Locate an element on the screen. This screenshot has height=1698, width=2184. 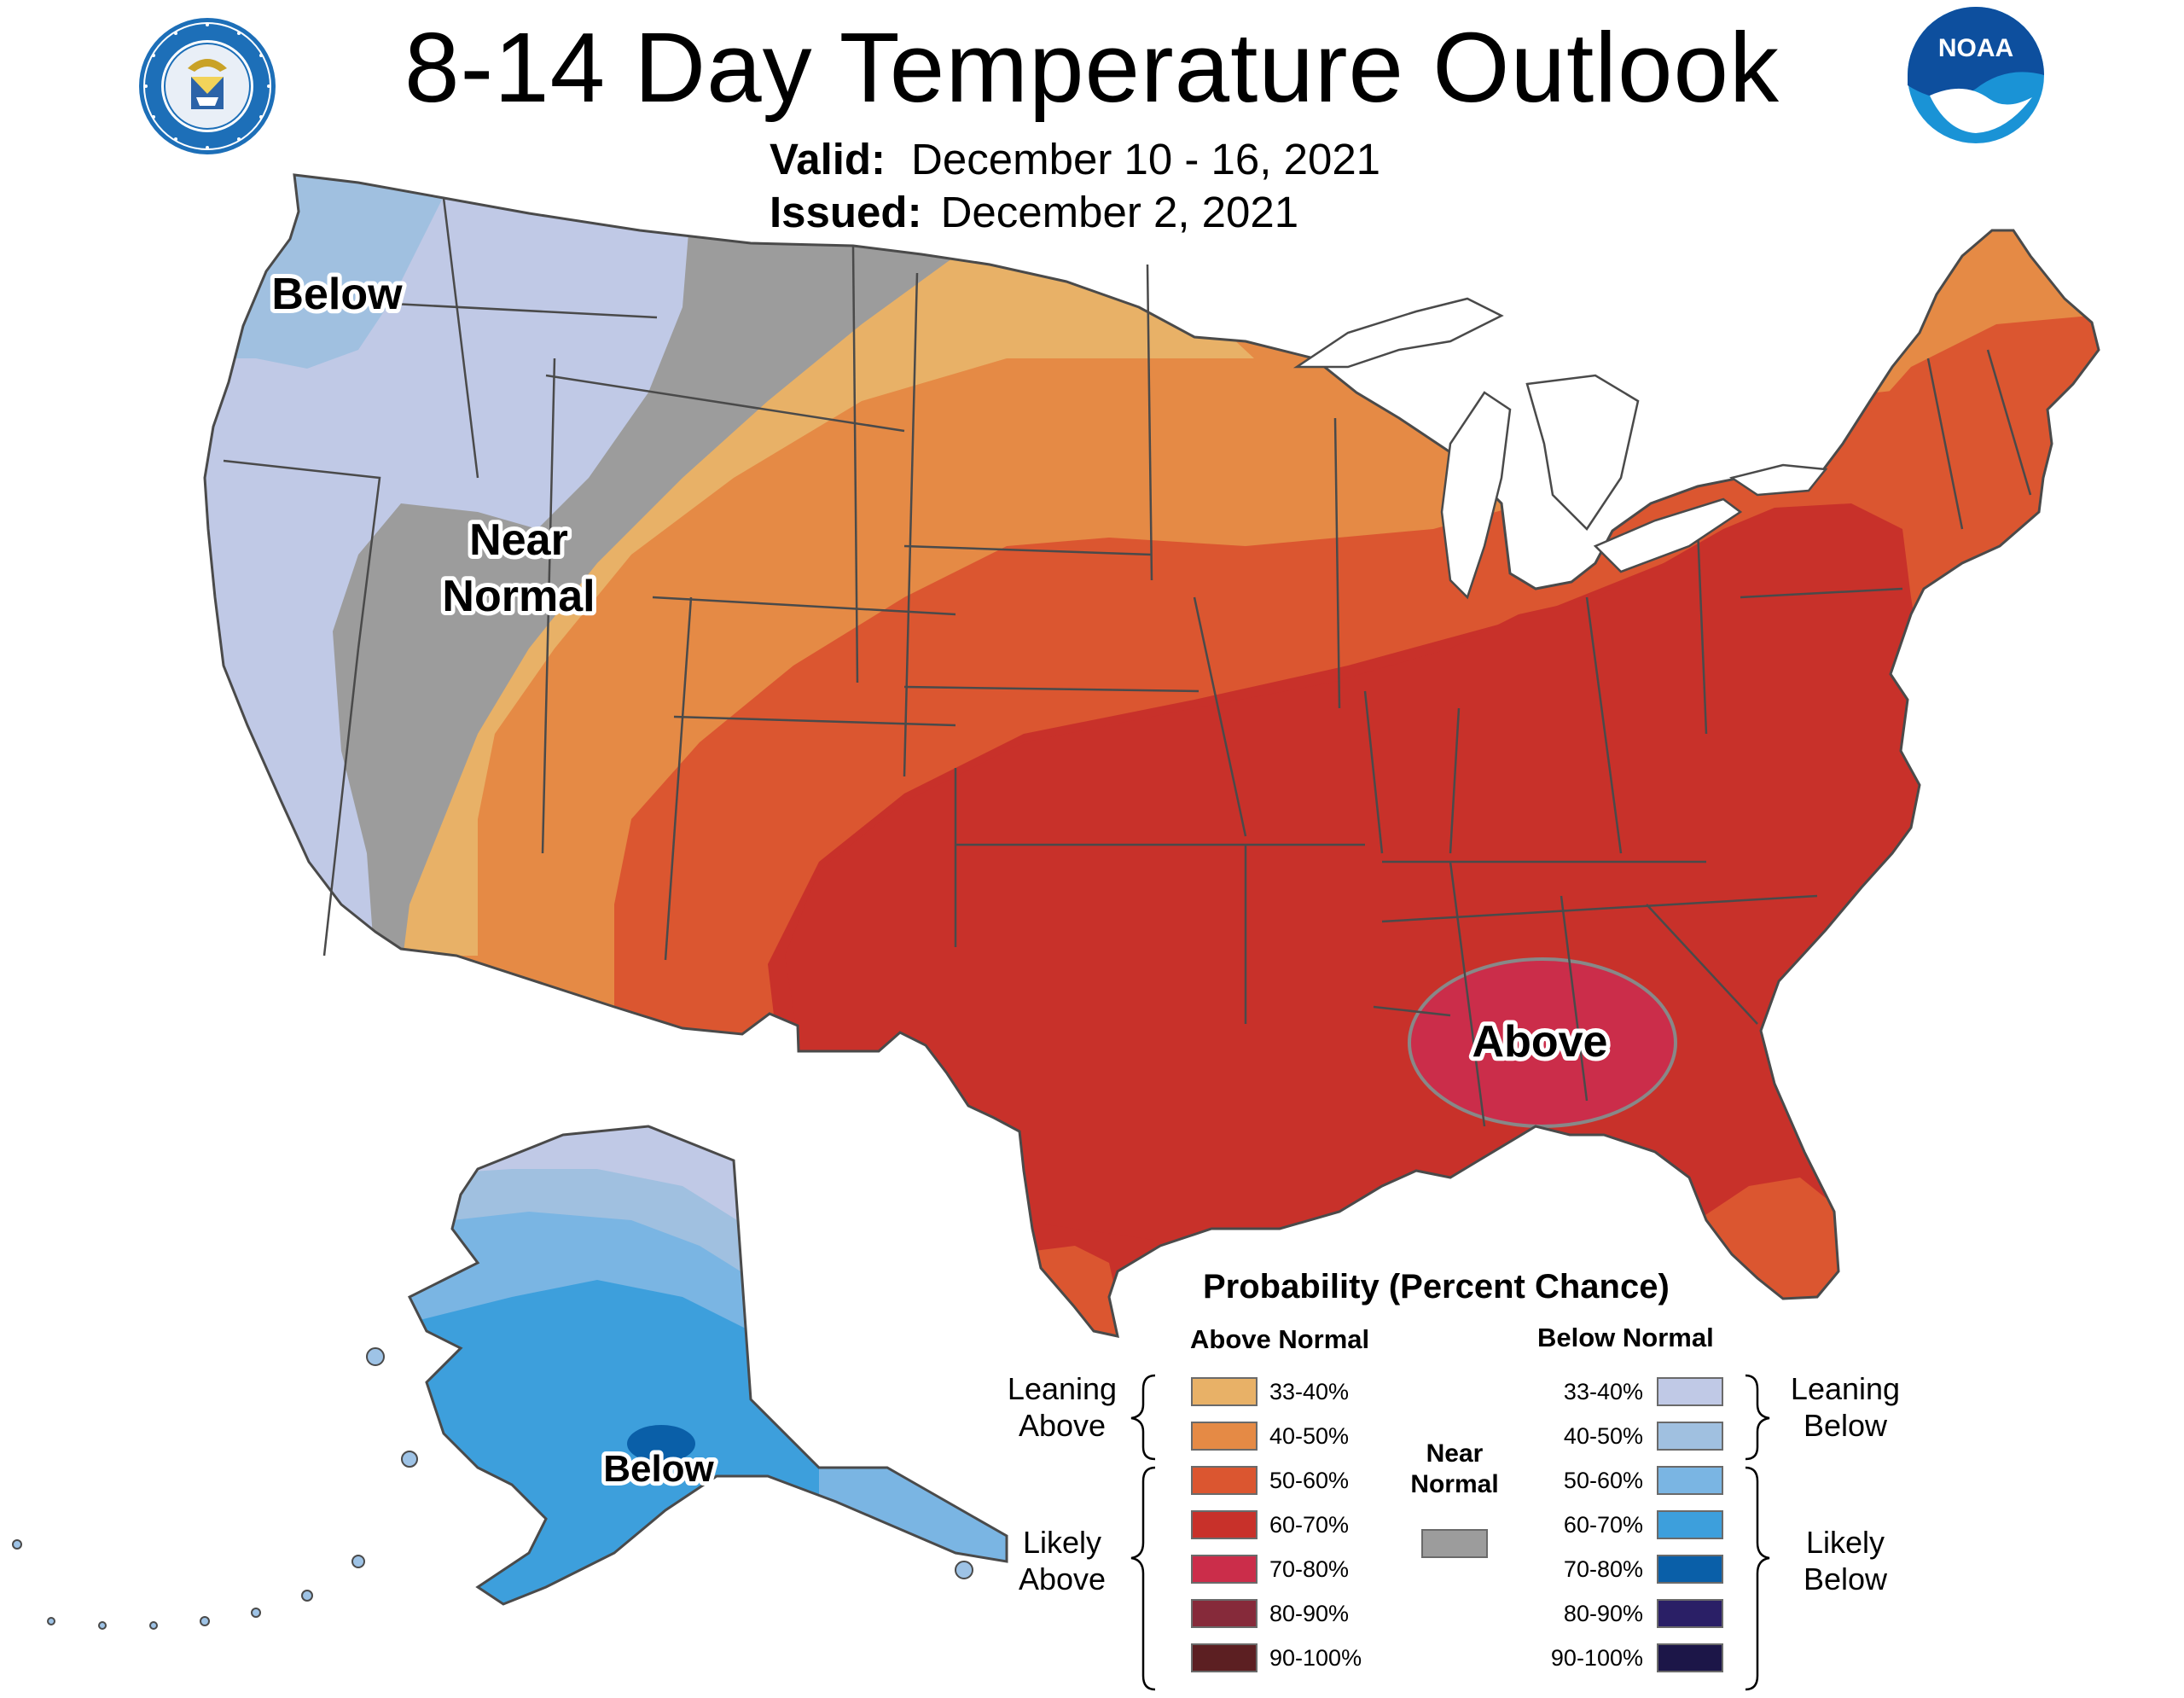
legend-below-range-label: 70-80% is located at coordinates (1603, 1569).